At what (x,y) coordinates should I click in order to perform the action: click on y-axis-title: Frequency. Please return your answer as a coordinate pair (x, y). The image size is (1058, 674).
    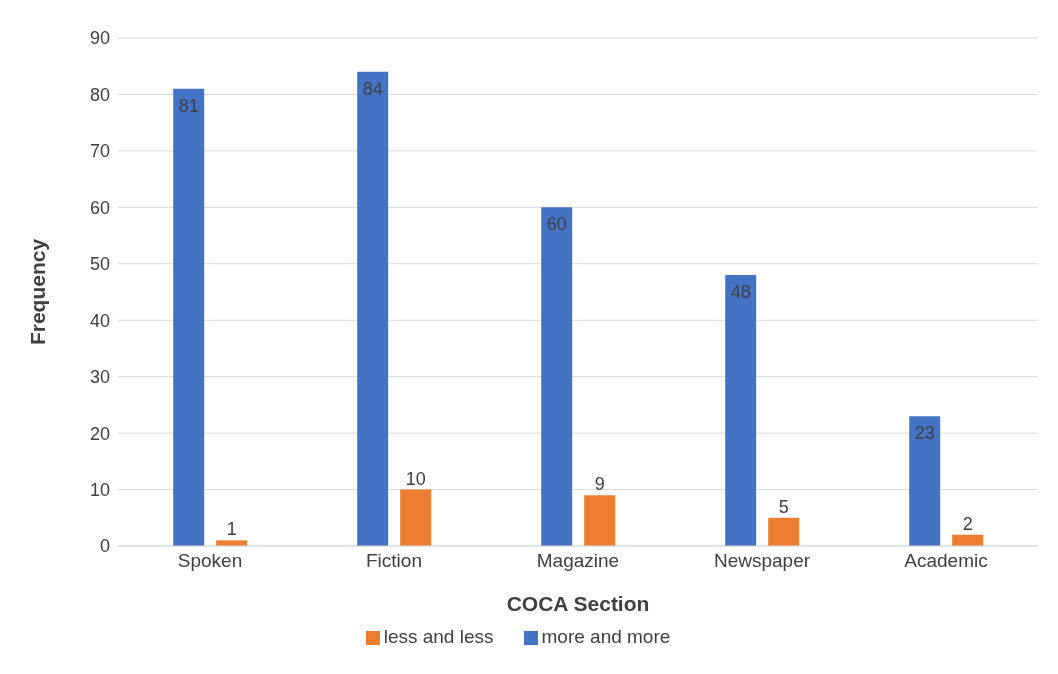
    Looking at the image, I should click on (38, 292).